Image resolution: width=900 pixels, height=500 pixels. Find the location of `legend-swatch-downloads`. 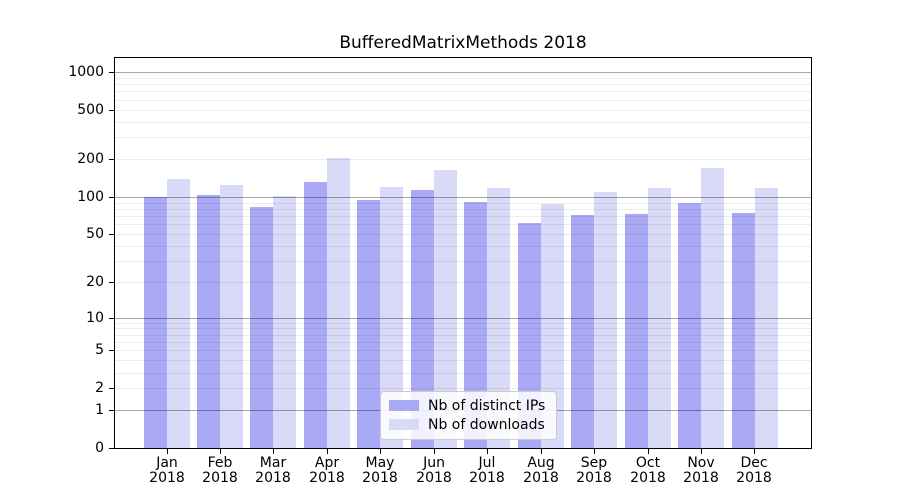

legend-swatch-downloads is located at coordinates (404, 424).